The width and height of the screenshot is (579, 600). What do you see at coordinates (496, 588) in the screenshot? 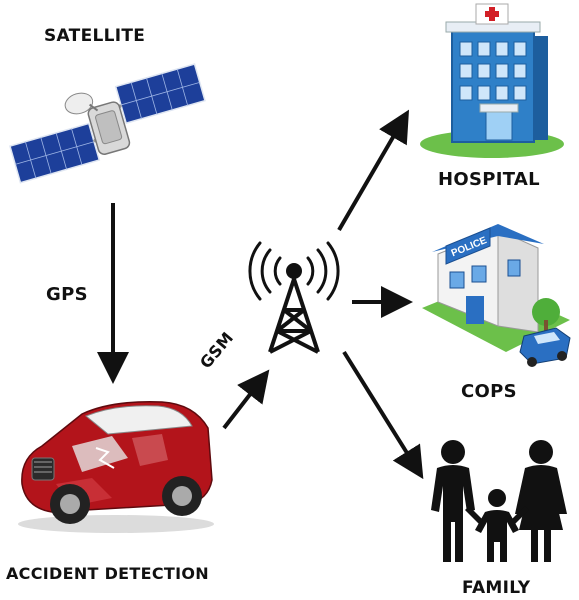
I see `family-label: FAMILY` at bounding box center [496, 588].